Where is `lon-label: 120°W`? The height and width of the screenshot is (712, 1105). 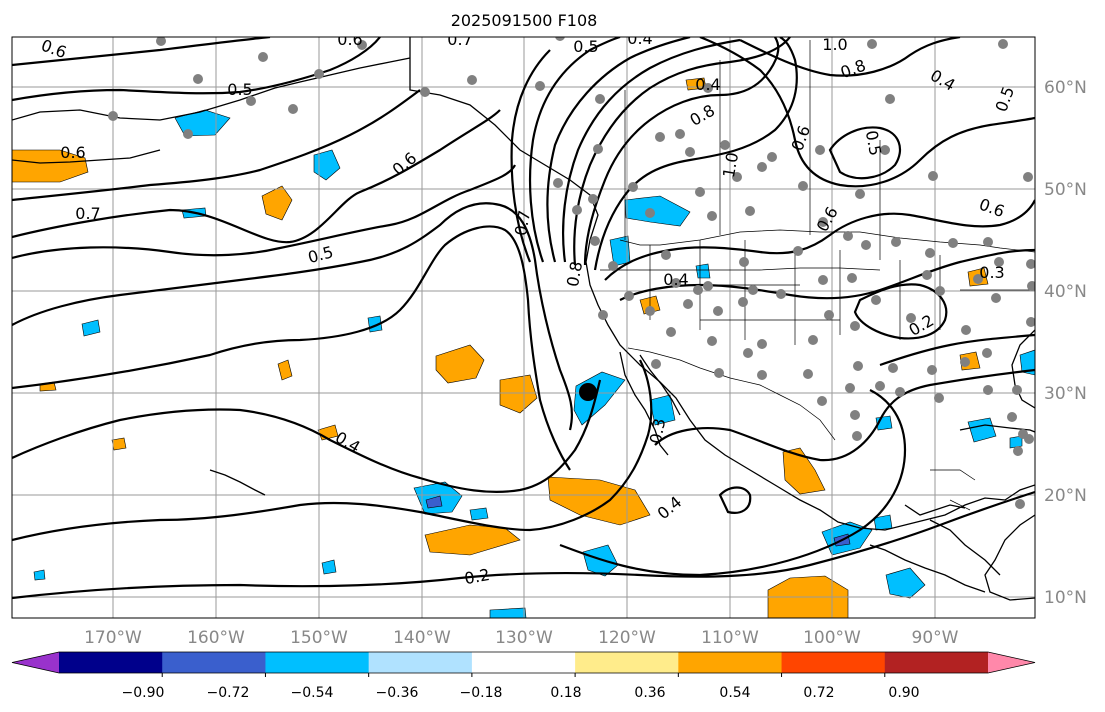 lon-label: 120°W is located at coordinates (627, 638).